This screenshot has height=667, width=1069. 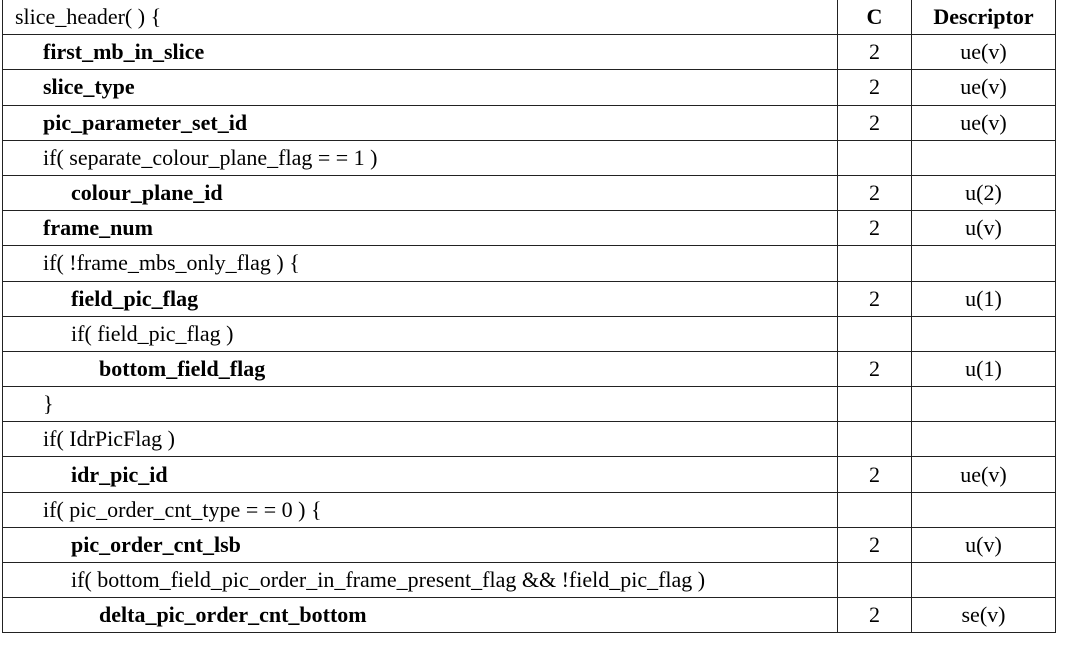 What do you see at coordinates (420, 439) in the screenshot?
I see `syntax-cell: if( IdrPicFlag )` at bounding box center [420, 439].